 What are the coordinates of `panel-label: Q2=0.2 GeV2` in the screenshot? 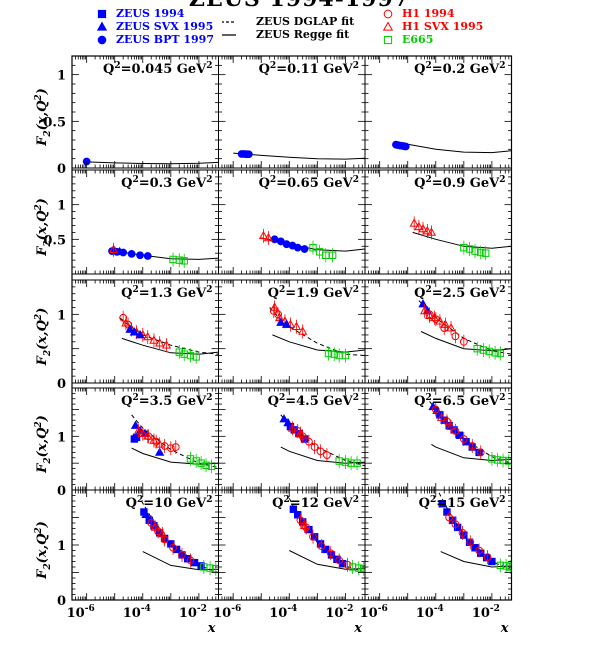 It's located at (459, 69).